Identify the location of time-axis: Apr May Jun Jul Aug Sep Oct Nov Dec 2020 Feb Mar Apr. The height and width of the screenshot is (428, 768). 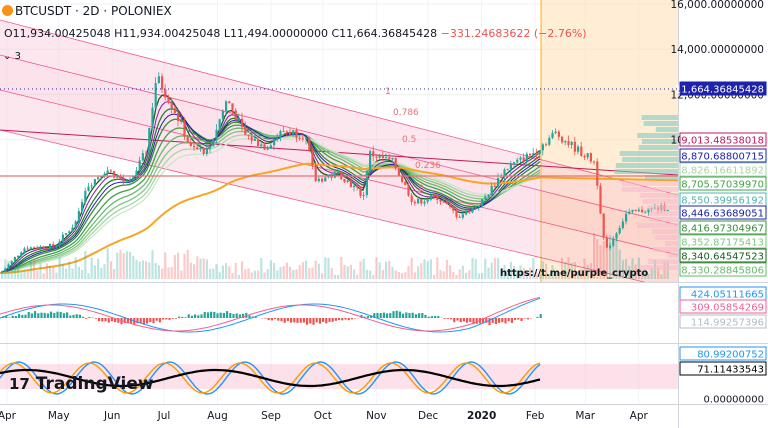
(324, 416).